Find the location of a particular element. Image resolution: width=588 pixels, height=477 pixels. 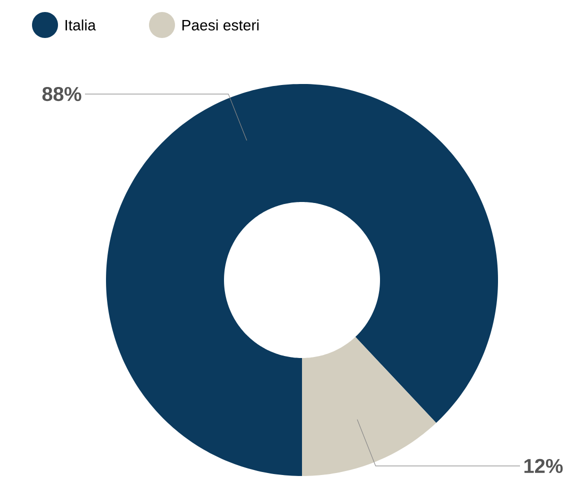

data-label: 12% is located at coordinates (543, 466).